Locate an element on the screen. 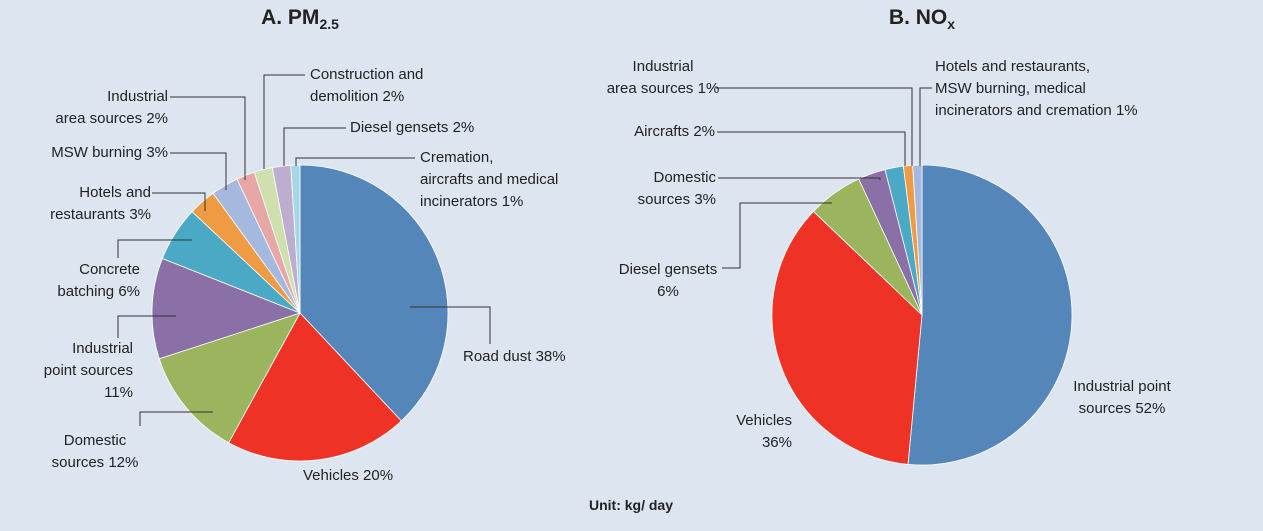 The image size is (1263, 531). chart-title: B. NOx is located at coordinates (922, 19).